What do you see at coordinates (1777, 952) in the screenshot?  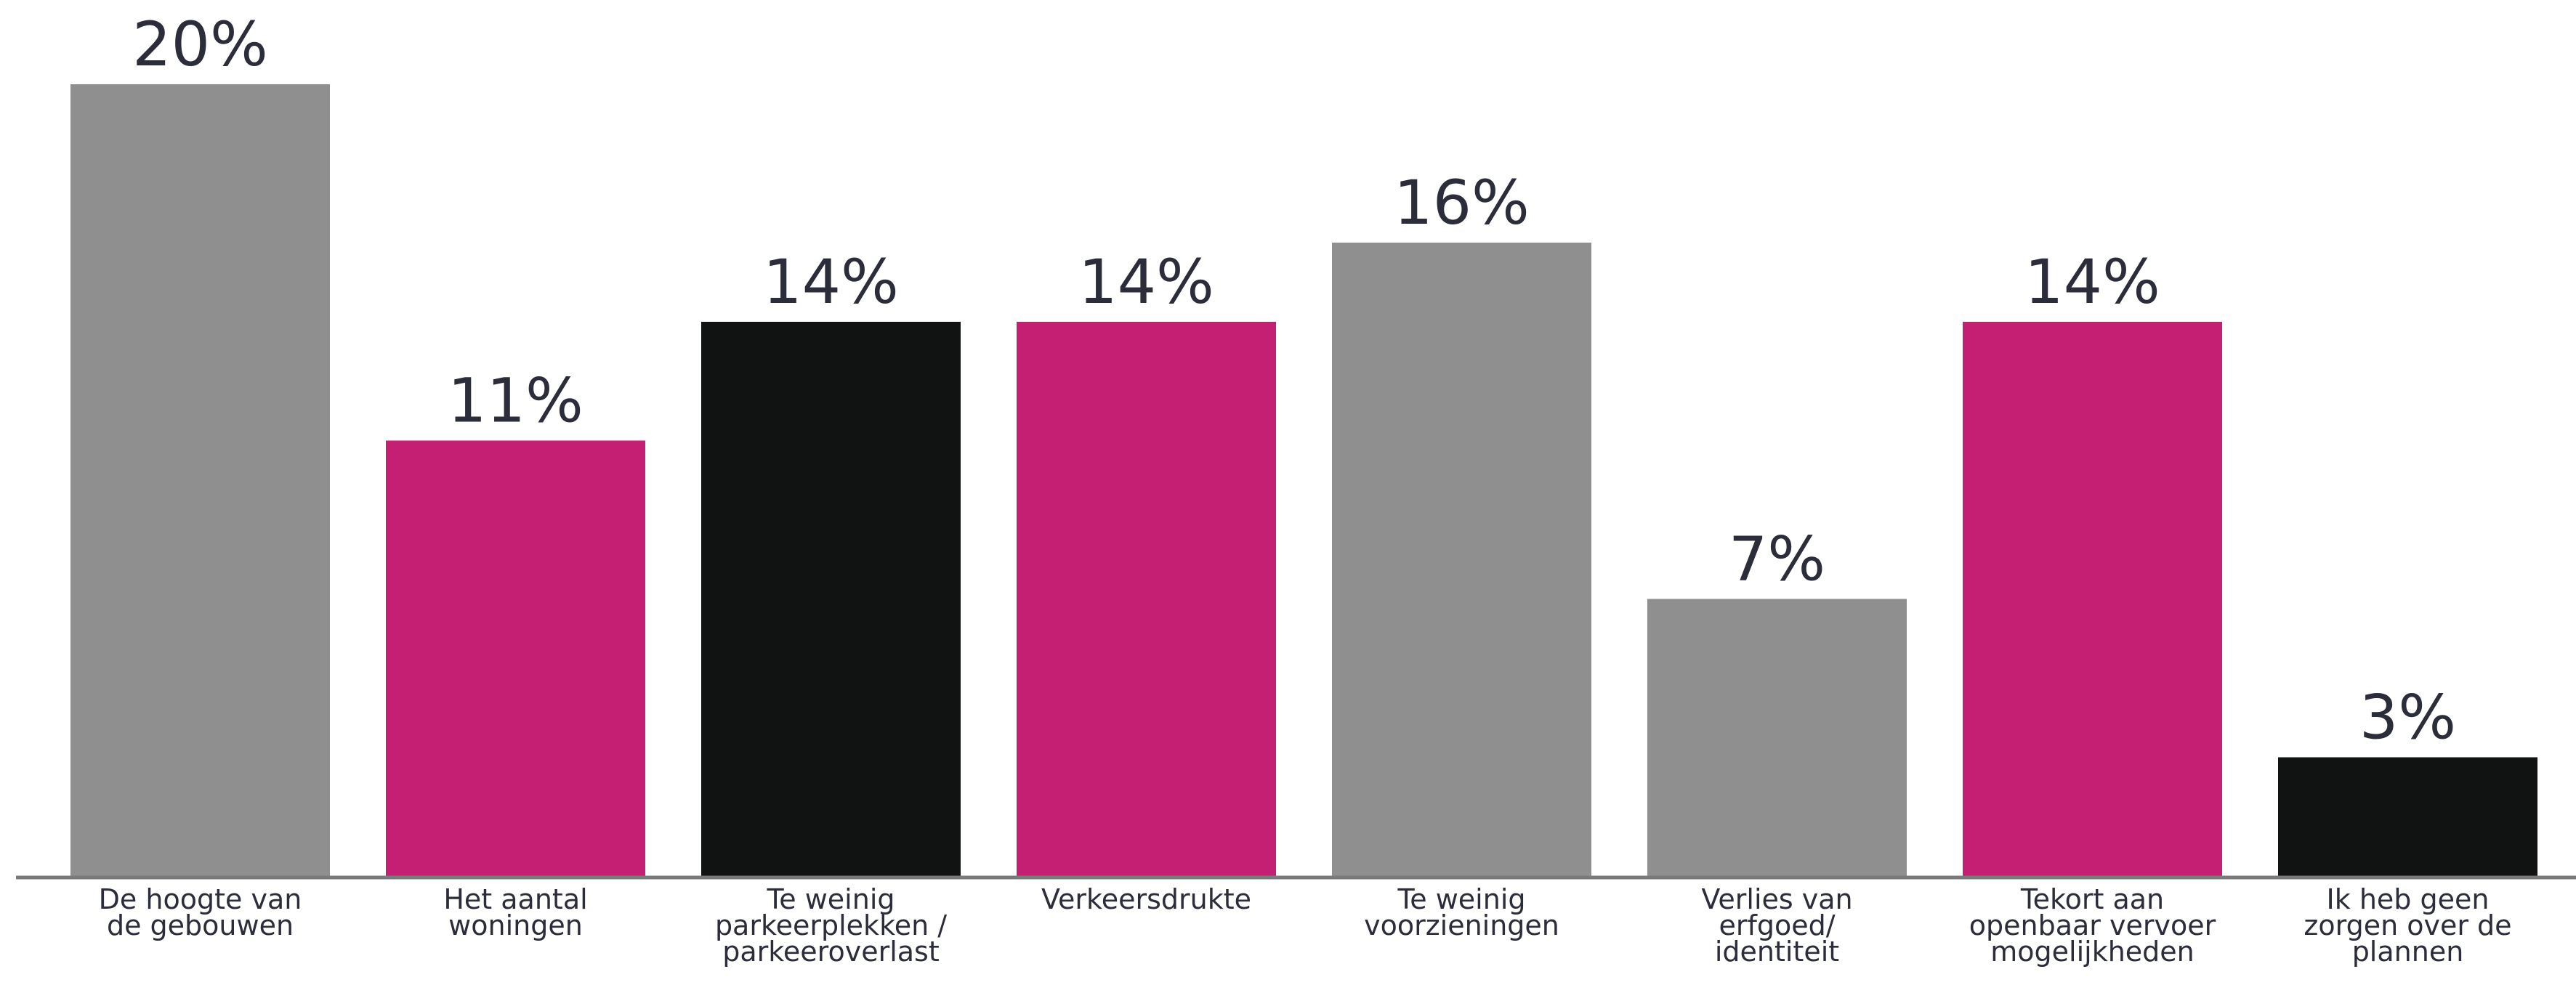 I see `category-label-line: identiteit` at bounding box center [1777, 952].